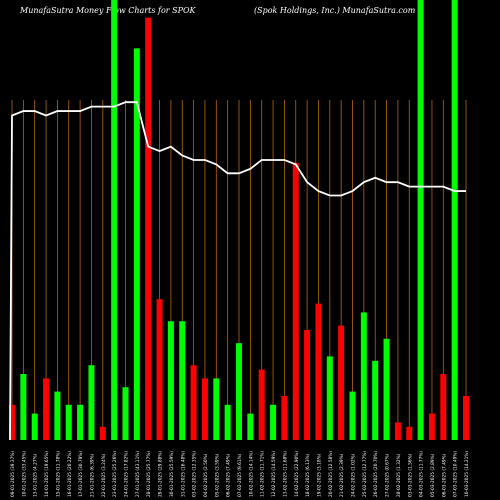 The image size is (500, 500). Describe the element at coordinates (195, 474) in the screenshot. I see `x-tick-label: 03-02-2025 (12.35%)` at that location.